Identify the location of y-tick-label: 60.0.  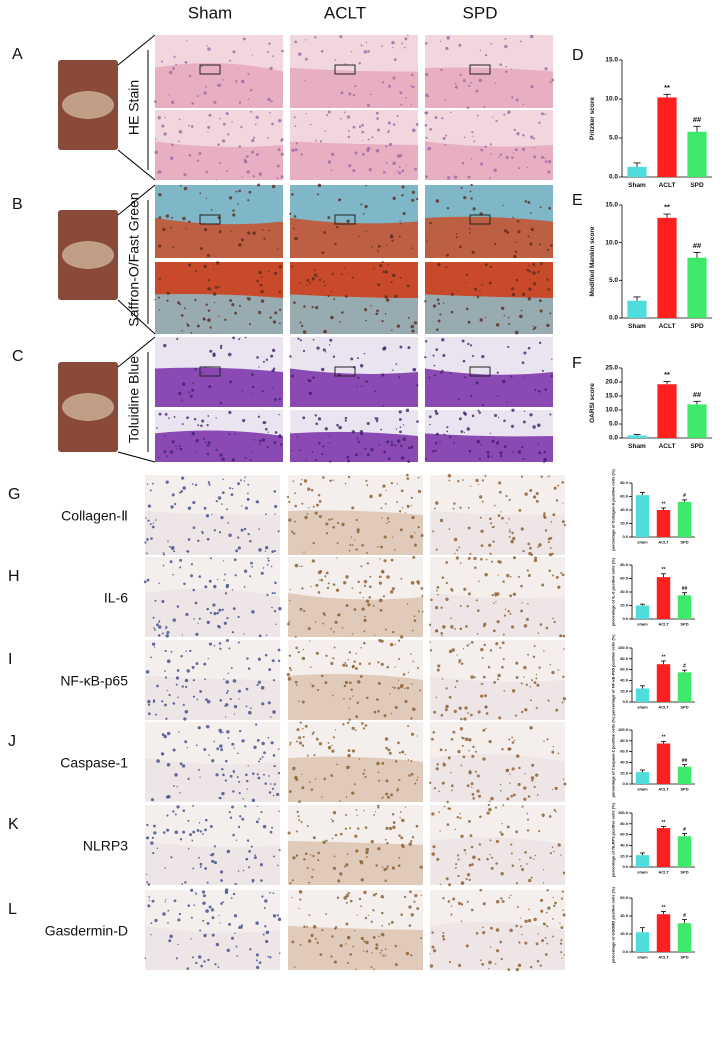
(624, 897).